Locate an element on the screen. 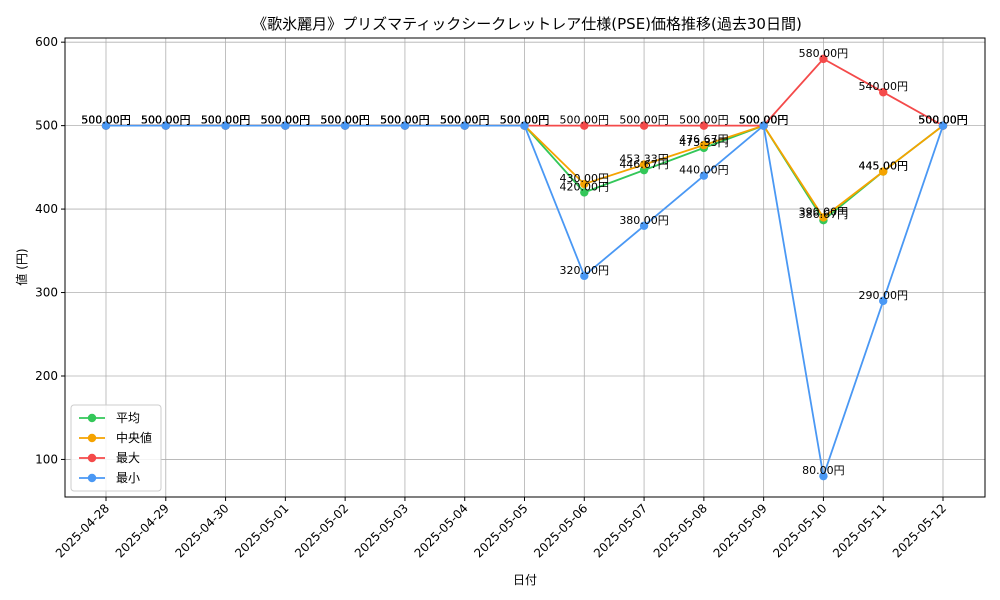 Image resolution: width=1000 pixels, height=600 pixels. data-label: 445.00円 is located at coordinates (883, 166).